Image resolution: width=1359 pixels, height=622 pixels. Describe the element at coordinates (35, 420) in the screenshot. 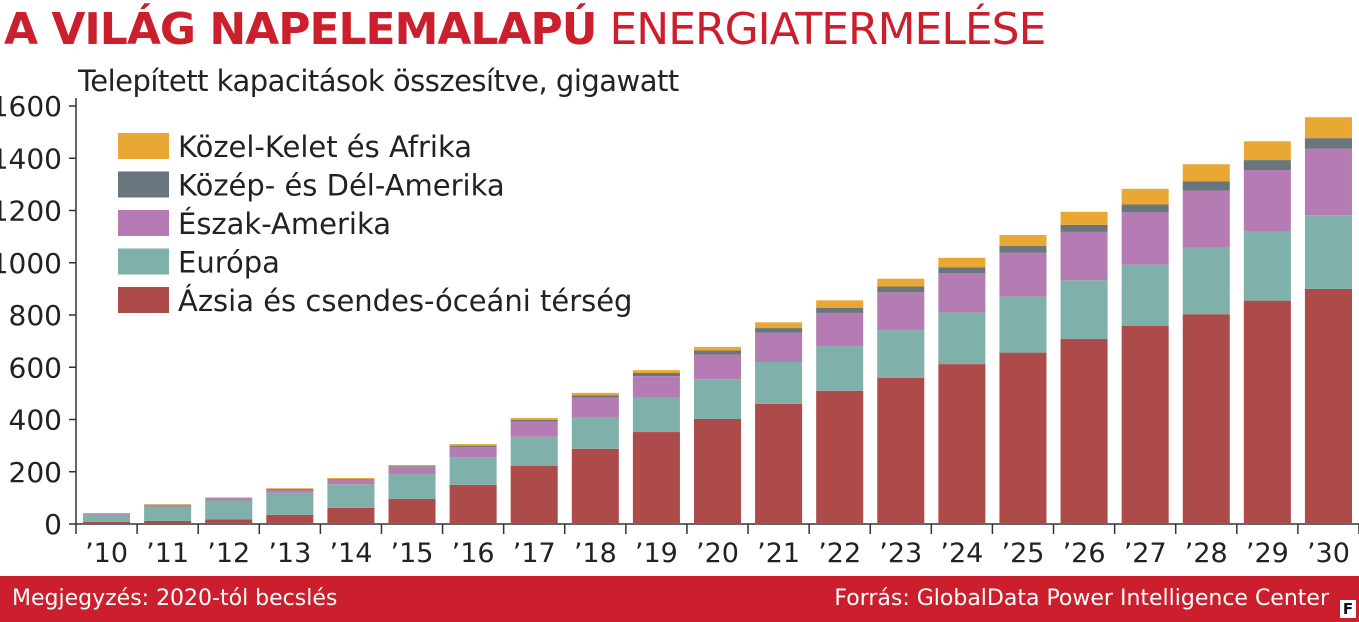

I see `y-tick-label: 400` at that location.